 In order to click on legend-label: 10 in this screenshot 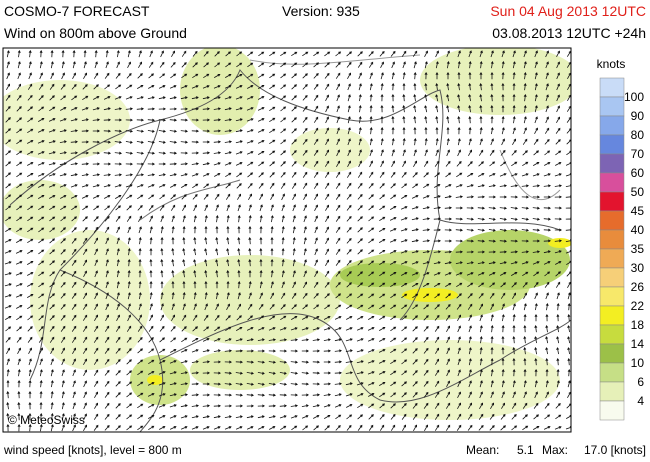, I will do `click(638, 363)`.